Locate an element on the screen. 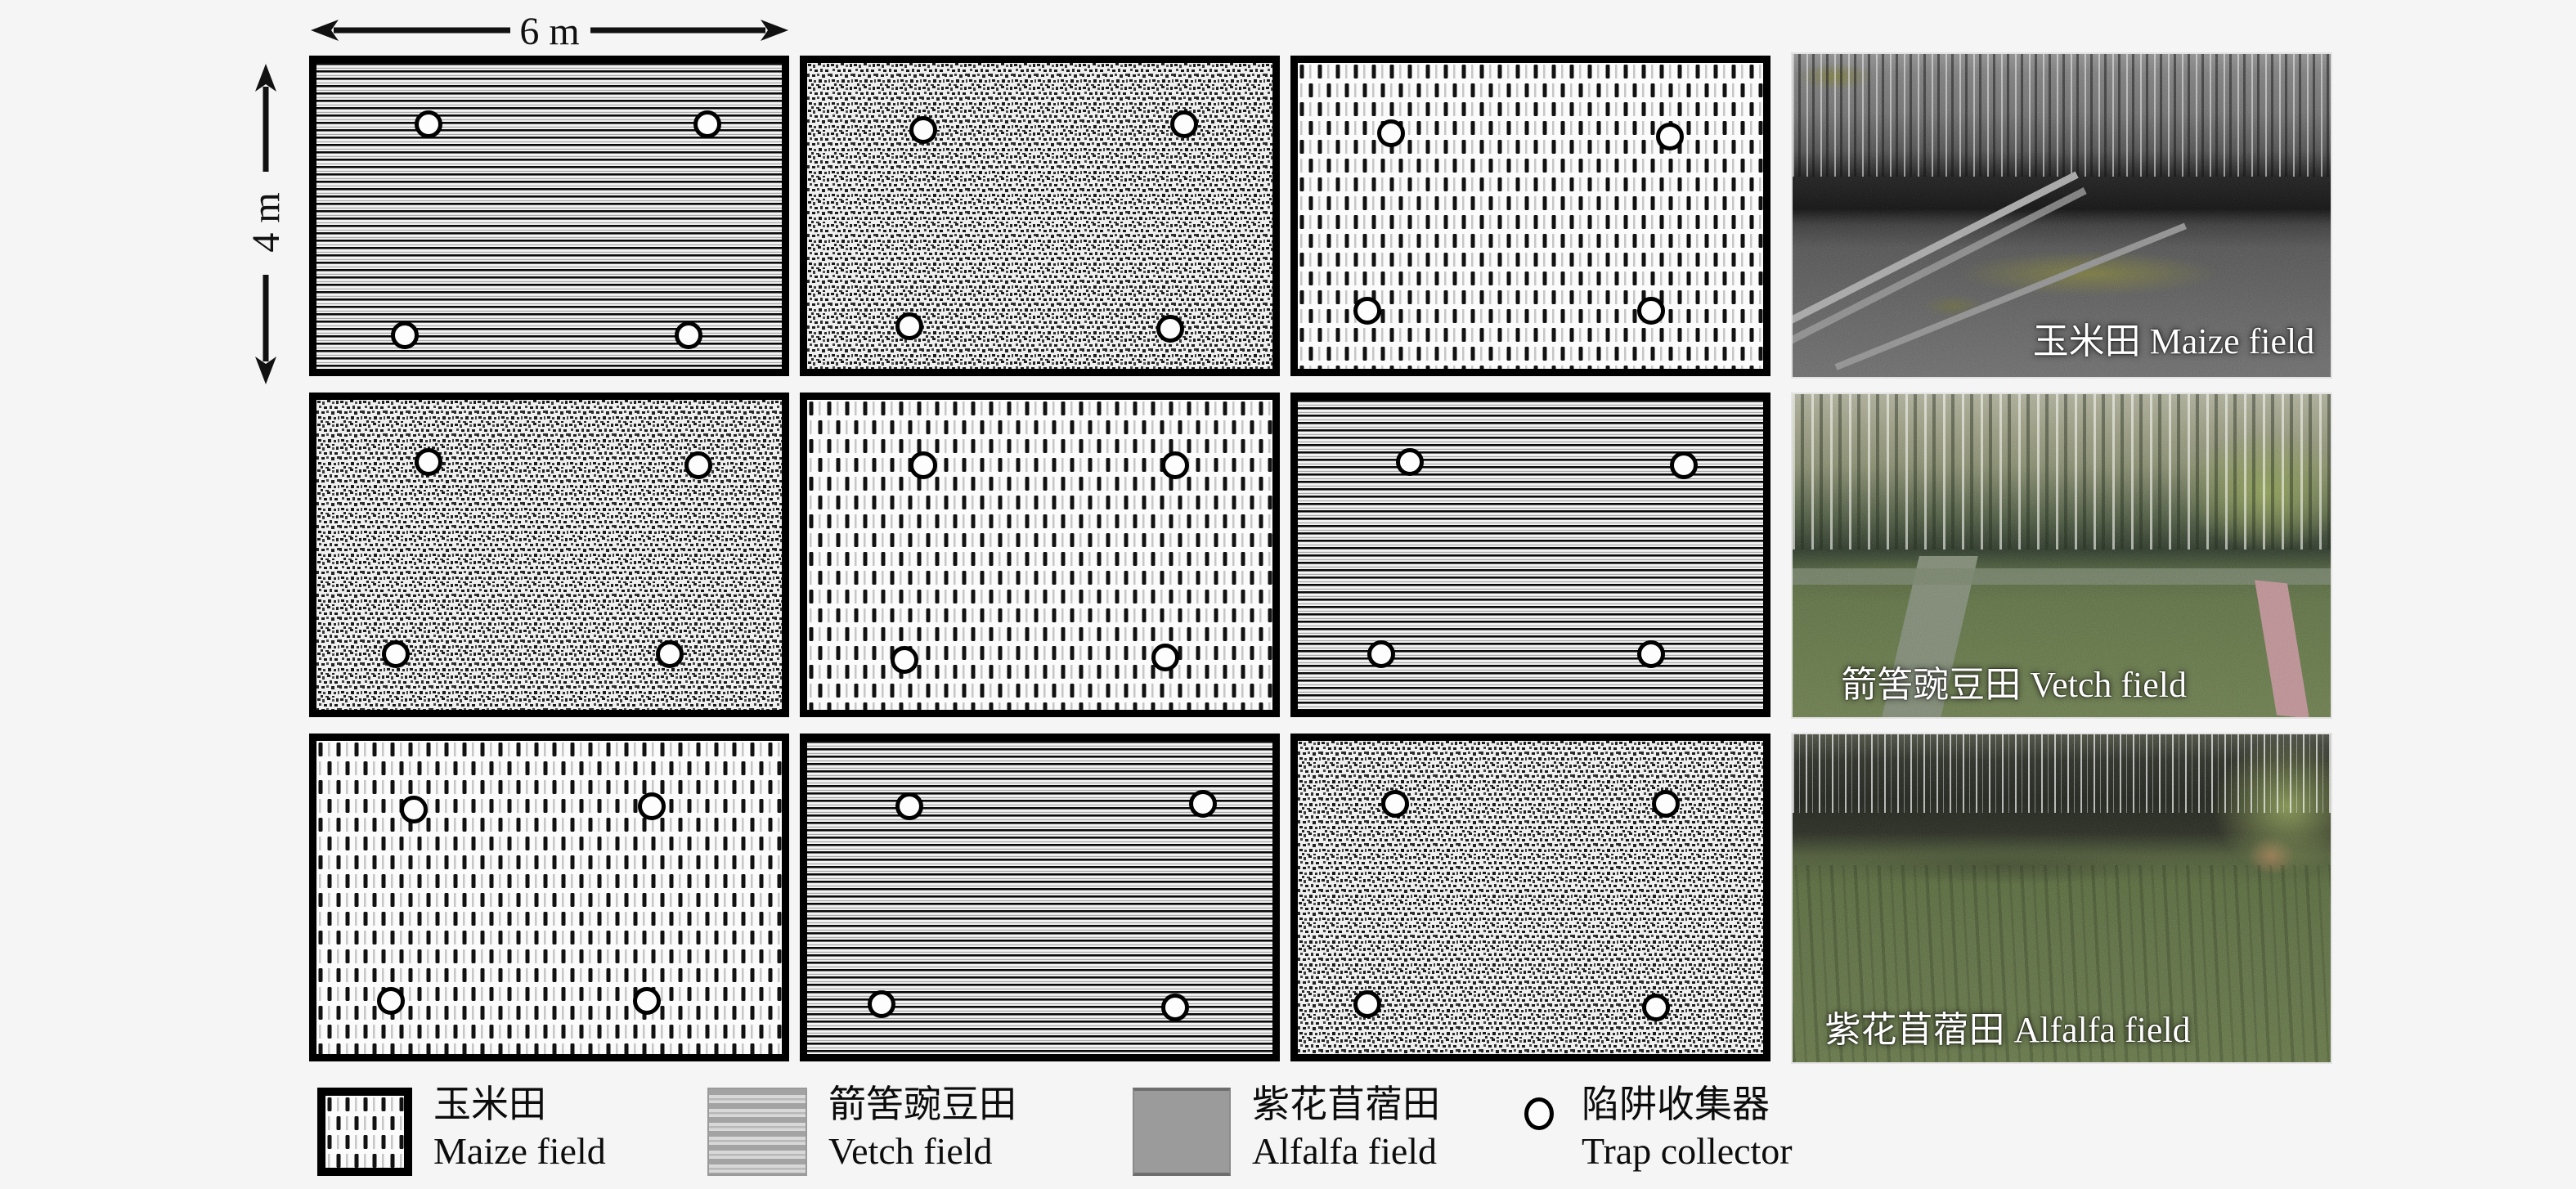 This screenshot has width=2576, height=1189. height-dimension-arrow: 4 m is located at coordinates (267, 224).